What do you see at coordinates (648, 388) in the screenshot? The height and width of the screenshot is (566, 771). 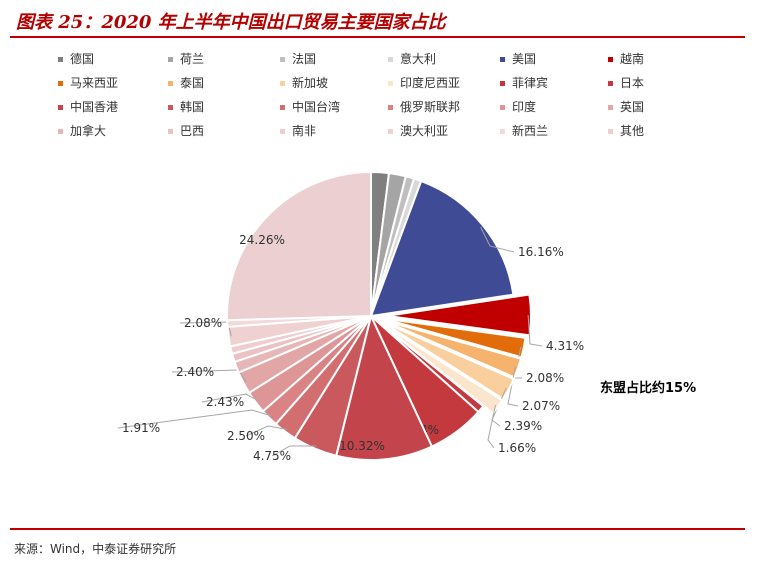 I see `asean-annotation: 东盟占比约15%` at bounding box center [648, 388].